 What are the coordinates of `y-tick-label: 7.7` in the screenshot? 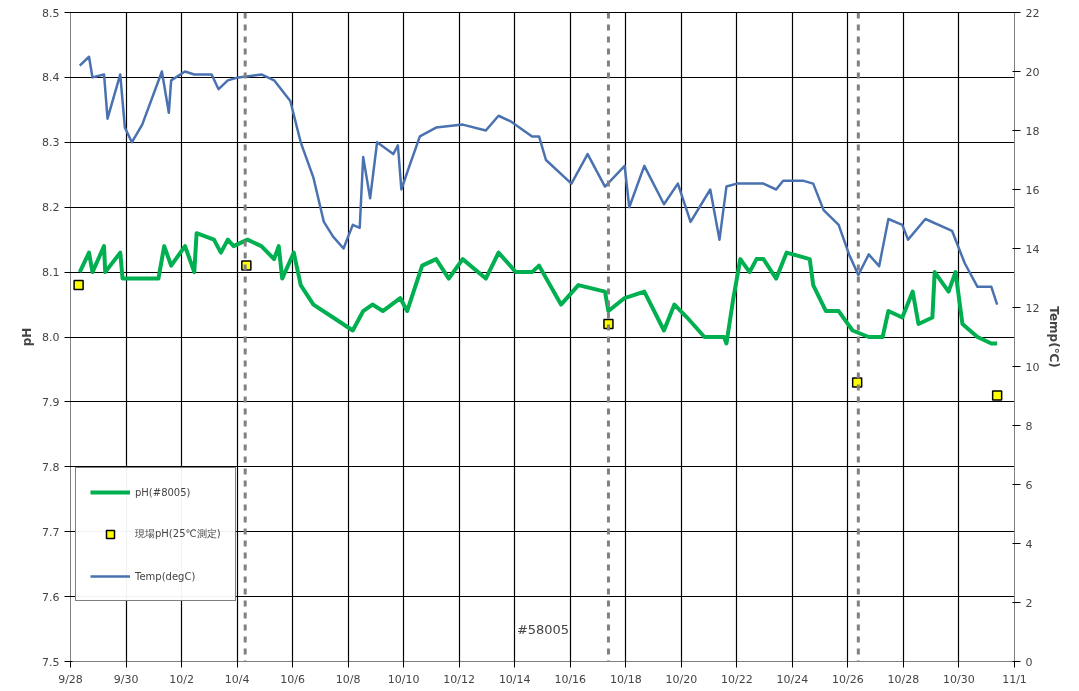 It's located at (51, 532).